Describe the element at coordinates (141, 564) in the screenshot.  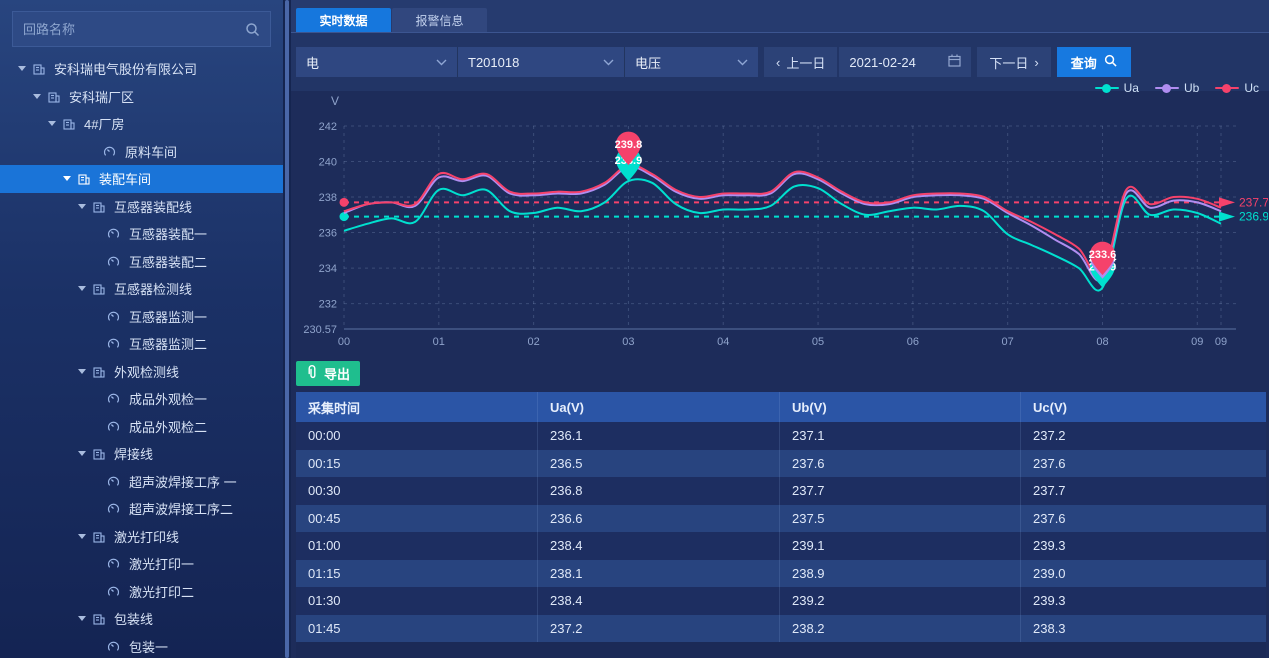
I see `tree-item-meter: 激光打印一` at that location.